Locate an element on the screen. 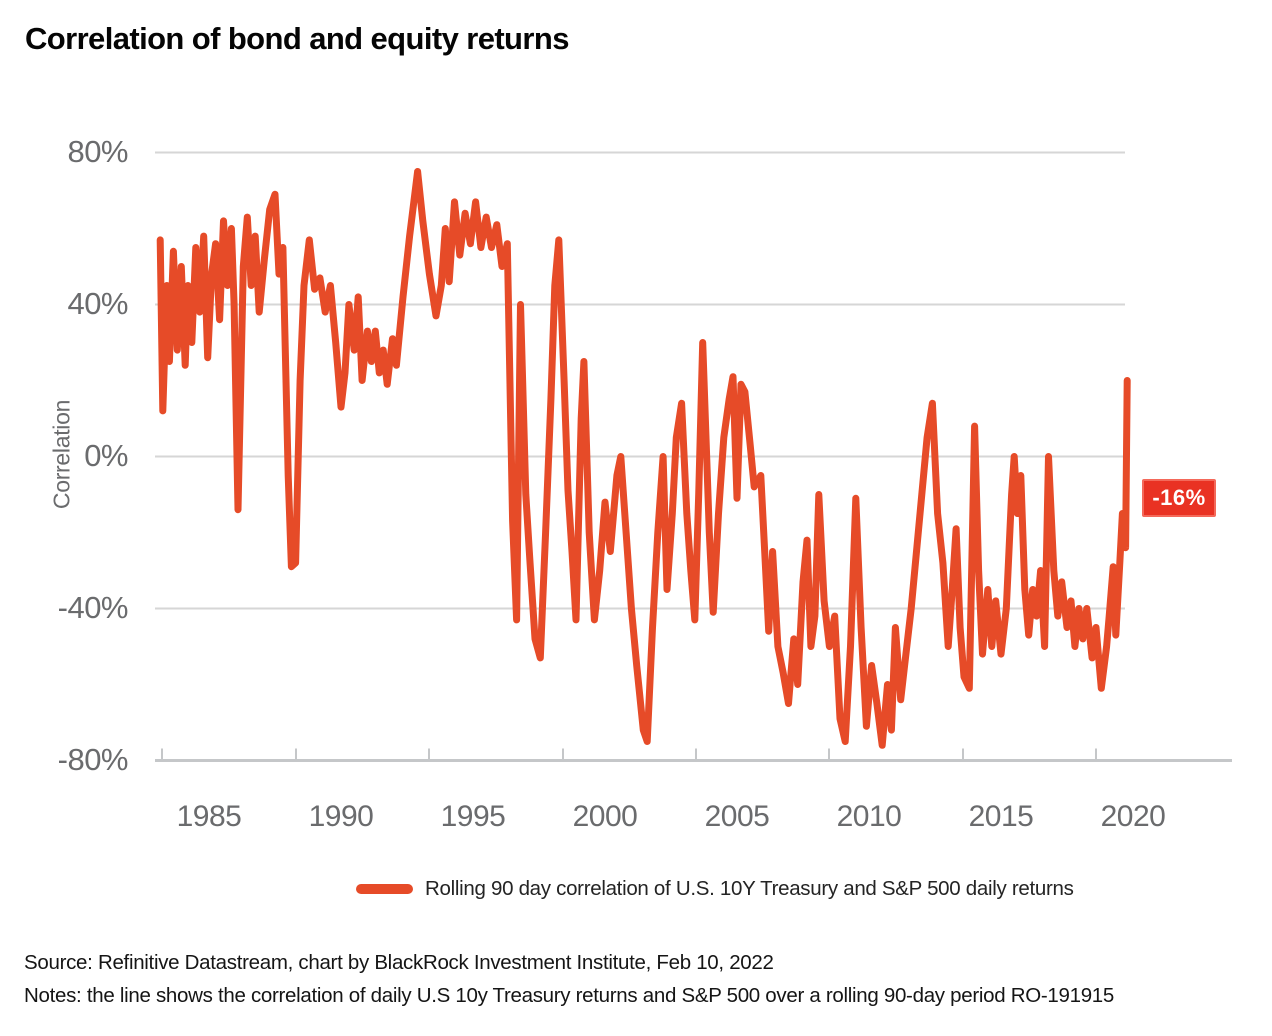  legend-line-swatch is located at coordinates (384, 889).